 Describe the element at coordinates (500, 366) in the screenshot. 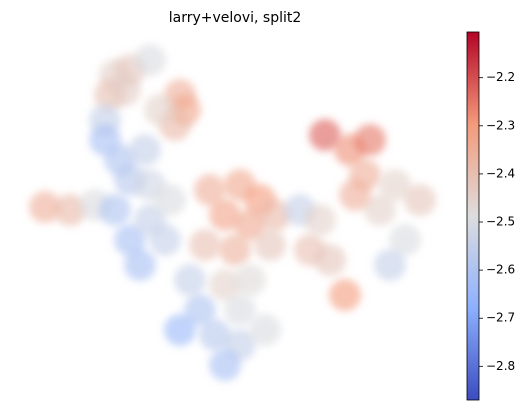

I see `colorbar-tick-label: −2.8` at that location.